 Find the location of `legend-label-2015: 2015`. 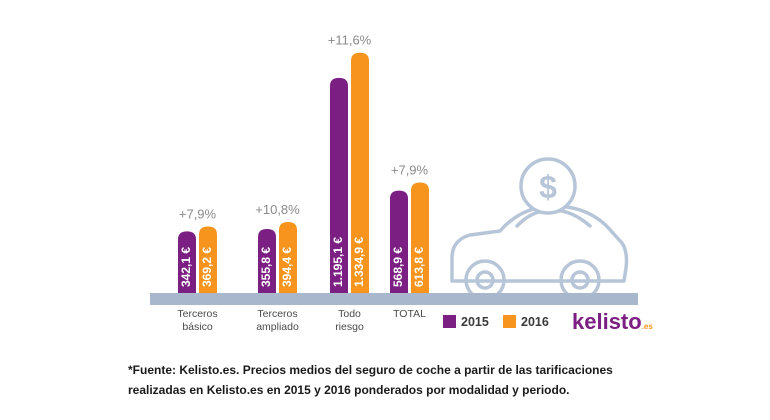

legend-label-2015: 2015 is located at coordinates (475, 322).